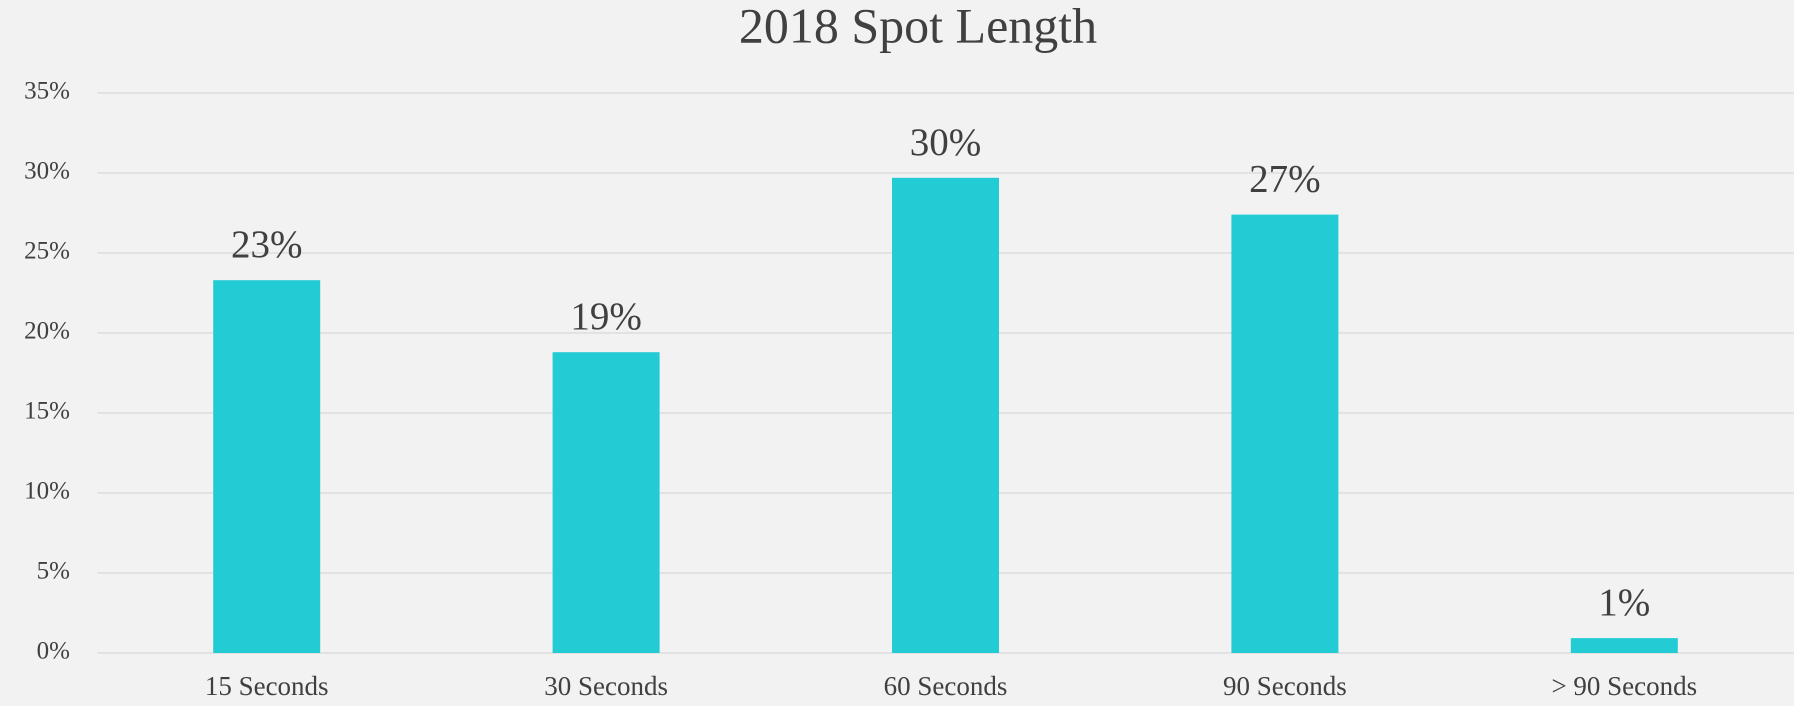 The height and width of the screenshot is (706, 1794). Describe the element at coordinates (1285, 179) in the screenshot. I see `data-label: 27%` at that location.